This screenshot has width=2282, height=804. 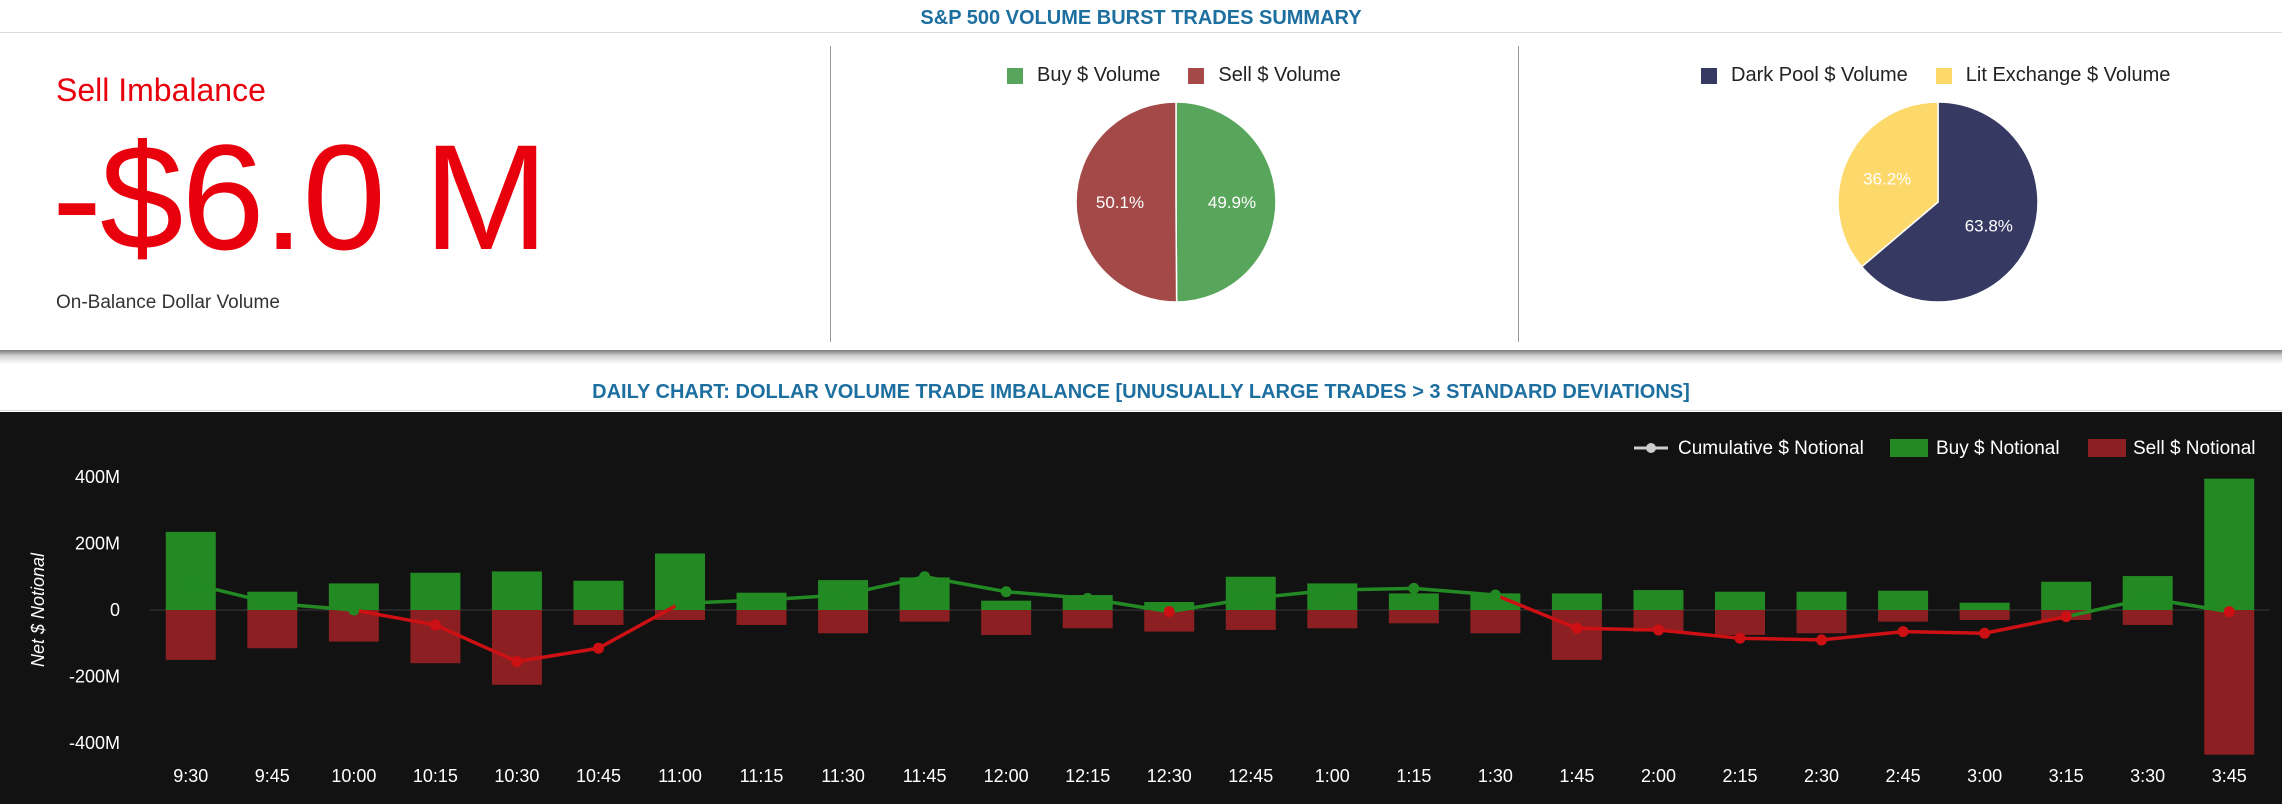 What do you see at coordinates (680, 776) in the screenshot?
I see `x-tick-label: 11:00` at bounding box center [680, 776].